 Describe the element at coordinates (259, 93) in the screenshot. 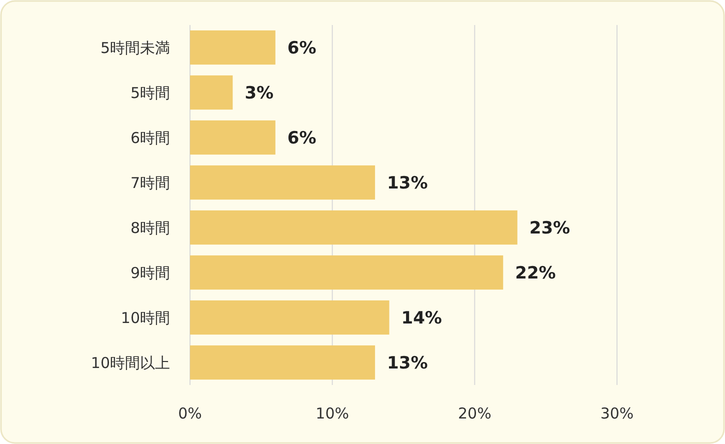

I see `data-label: 3%` at that location.